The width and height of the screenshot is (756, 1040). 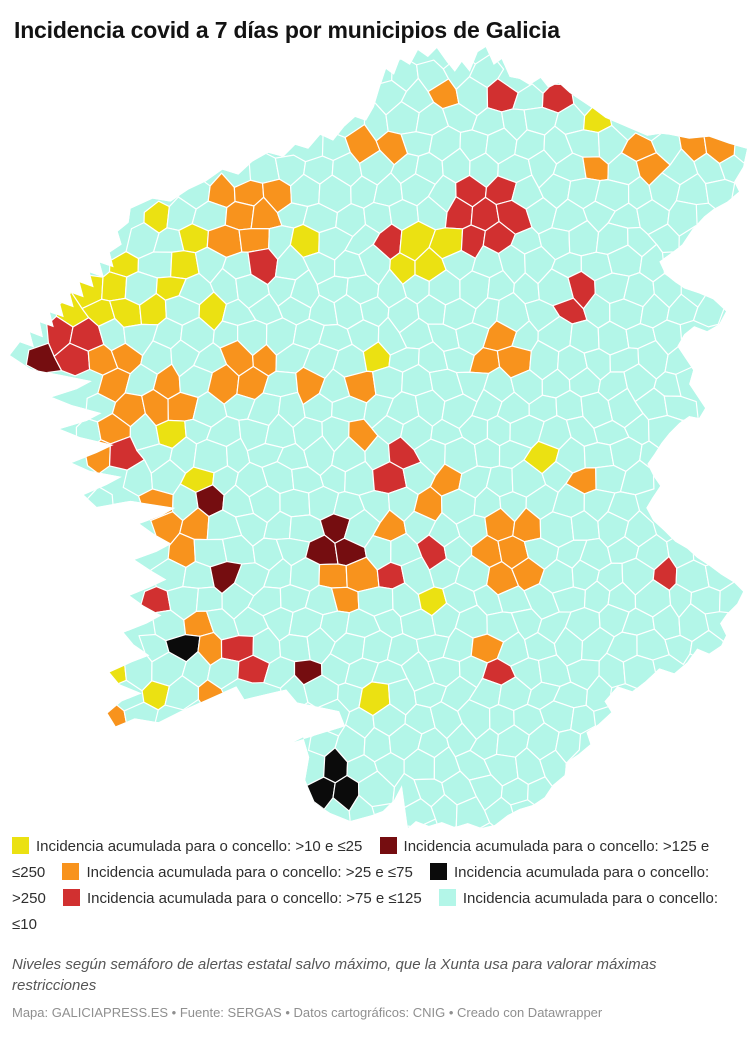 I want to click on legend-swatch-black, so click(x=438, y=871).